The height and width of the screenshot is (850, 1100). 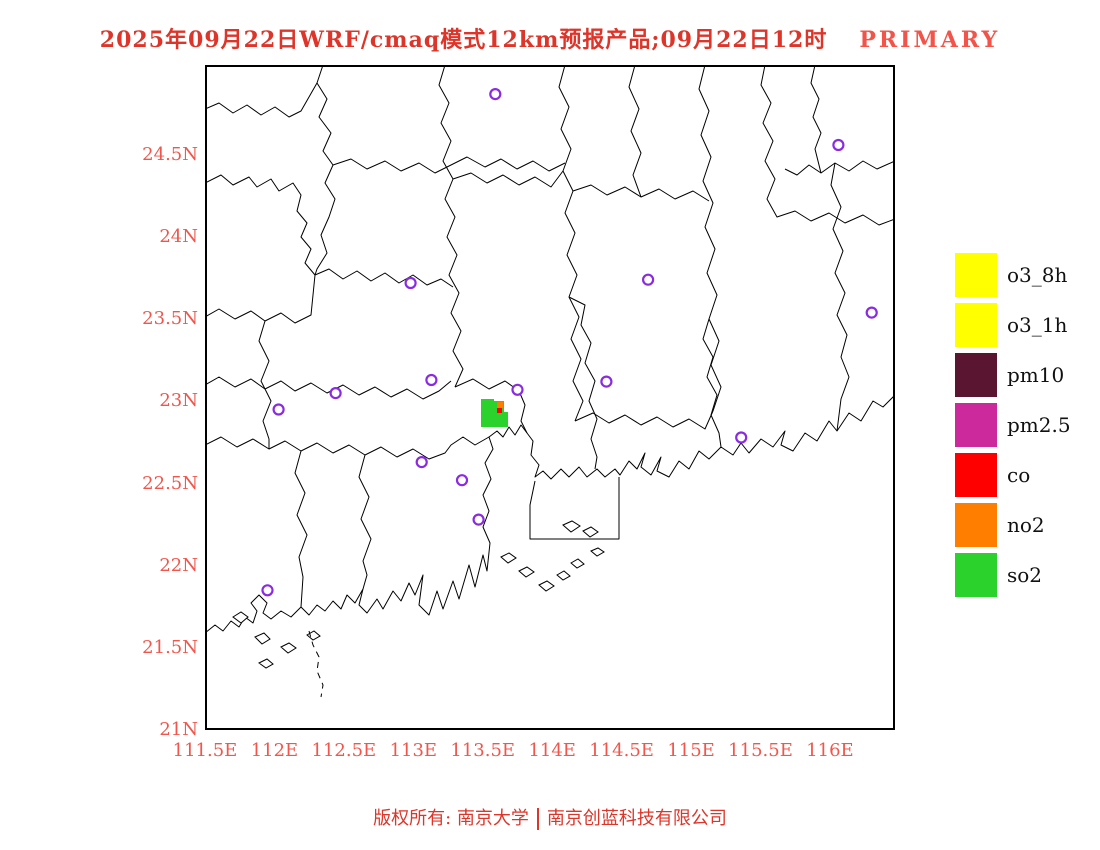 I want to click on x-tick-label: 114.5E, so click(x=621, y=750).